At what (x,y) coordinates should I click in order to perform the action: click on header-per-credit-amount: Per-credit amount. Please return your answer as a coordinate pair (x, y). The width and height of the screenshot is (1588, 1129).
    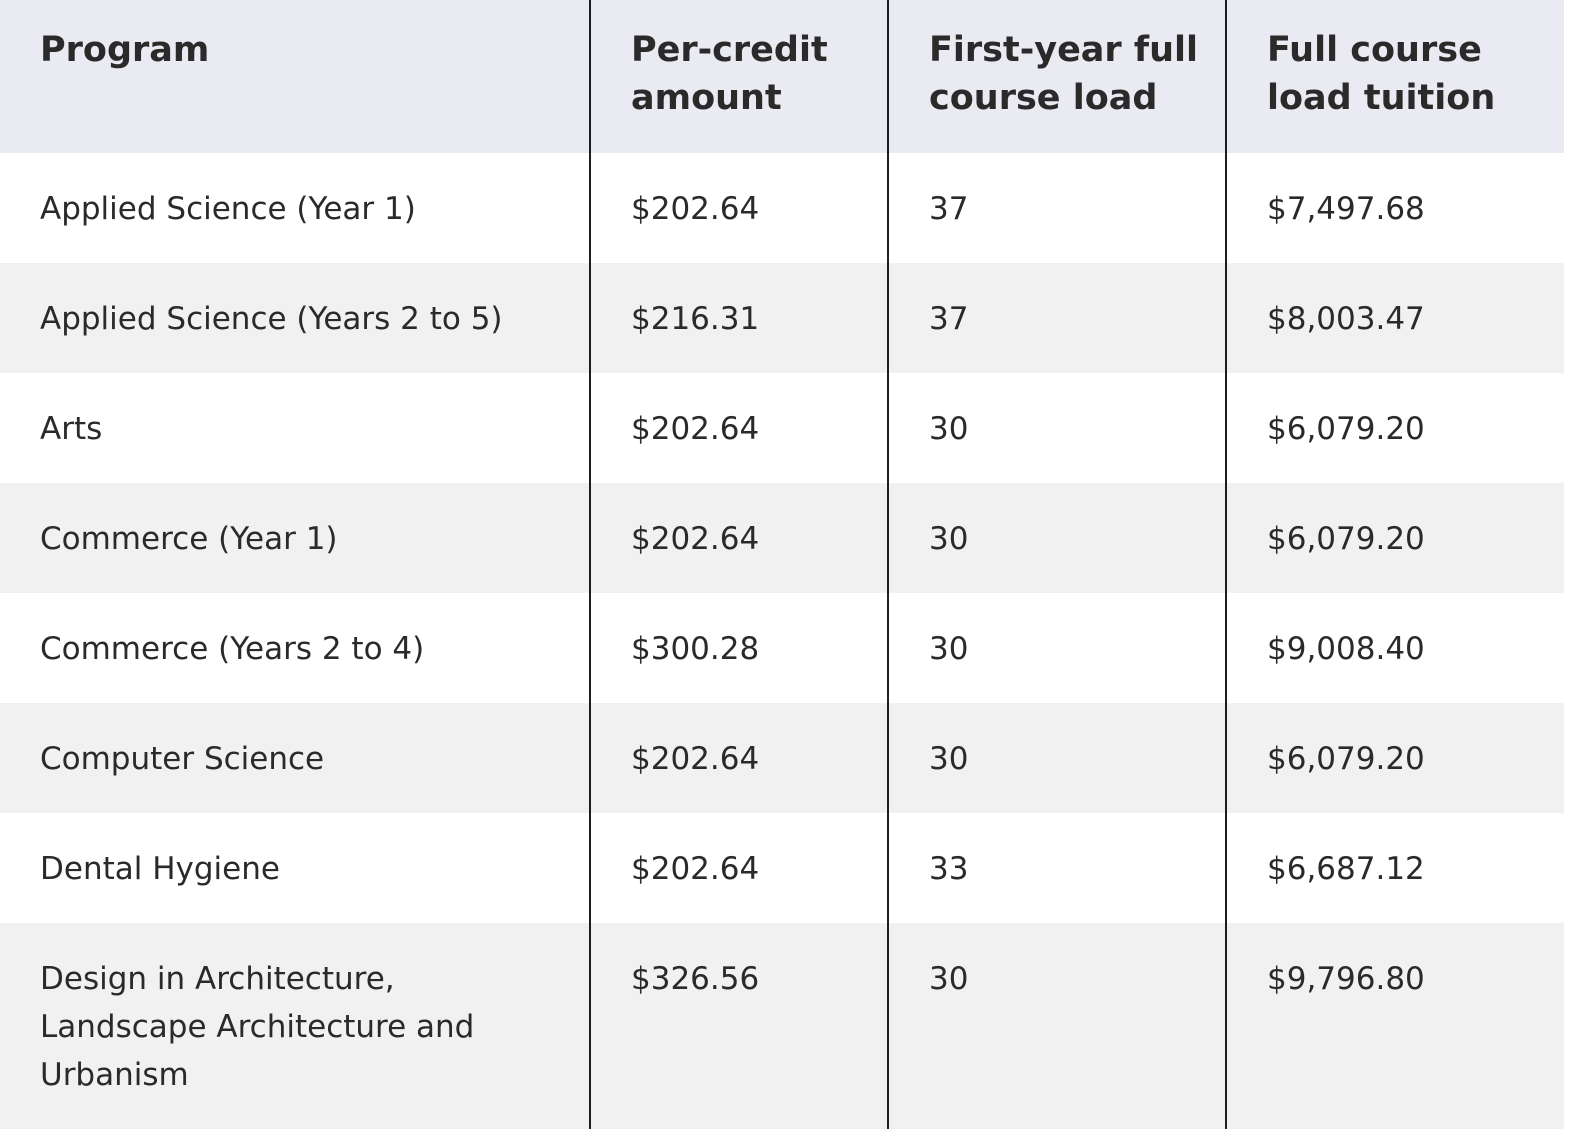
    Looking at the image, I should click on (738, 76).